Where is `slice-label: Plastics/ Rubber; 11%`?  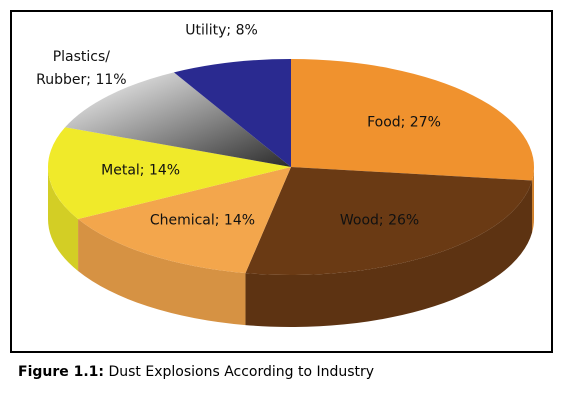
slice-label: Plastics/ Rubber; 11% is located at coordinates (81, 68).